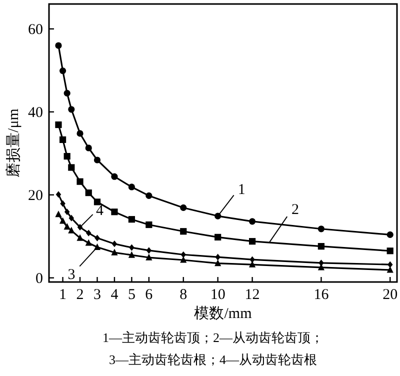 Image resolution: width=400 pixels, height=376 pixels. Describe the element at coordinates (35, 30) in the screenshot. I see `y-tick-label: 60` at that location.